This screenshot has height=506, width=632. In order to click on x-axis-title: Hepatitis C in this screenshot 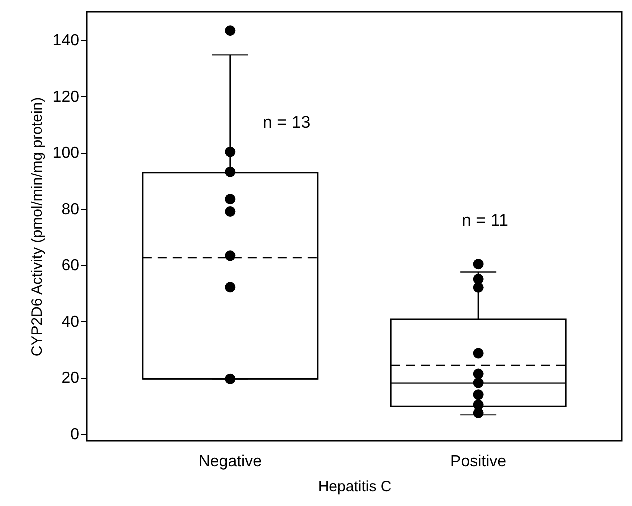, I will do `click(355, 487)`.